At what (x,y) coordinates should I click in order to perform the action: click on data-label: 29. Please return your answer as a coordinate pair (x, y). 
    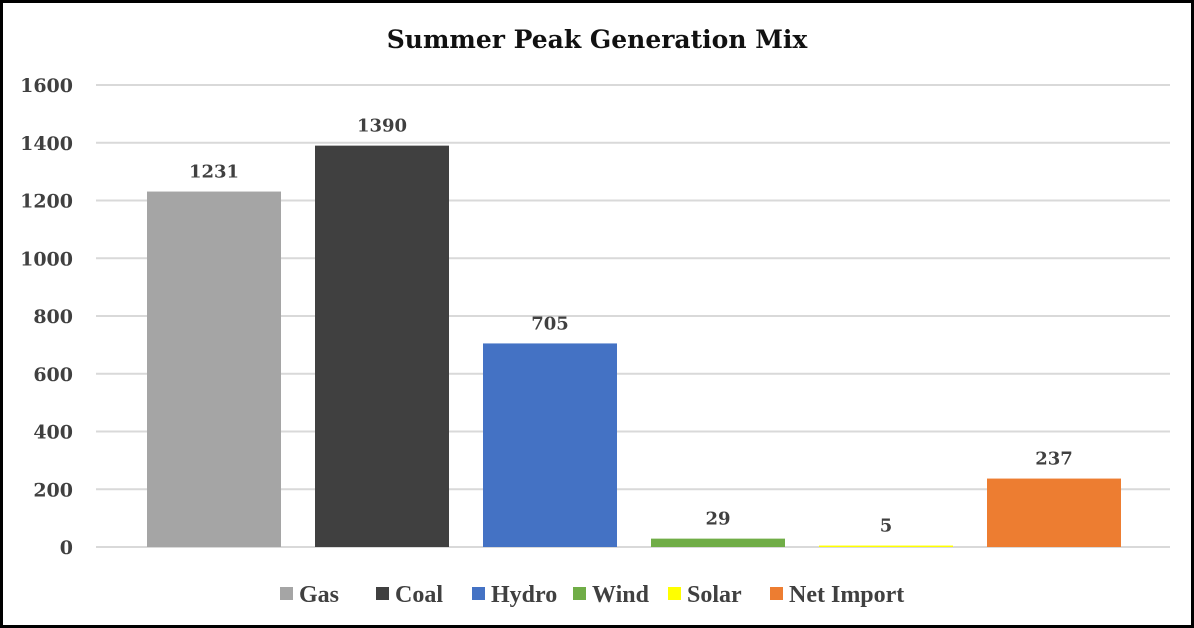
    Looking at the image, I should click on (717, 519).